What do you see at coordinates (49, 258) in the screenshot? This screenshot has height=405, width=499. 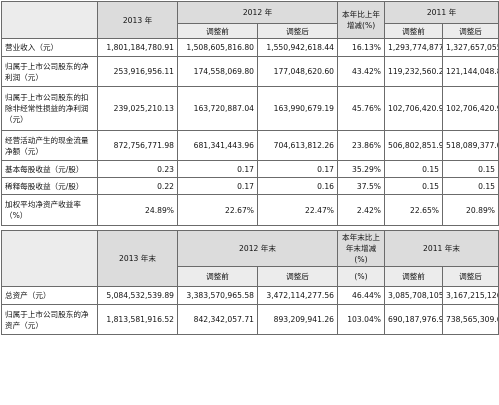 I see `bottom-header-blank` at bounding box center [49, 258].